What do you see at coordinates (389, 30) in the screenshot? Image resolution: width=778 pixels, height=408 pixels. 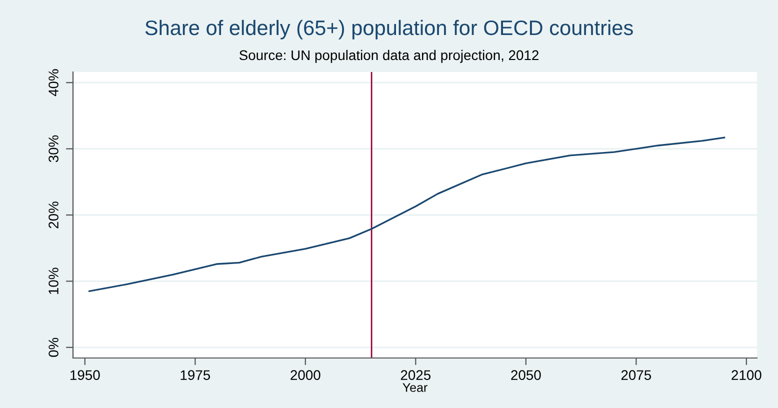 I see `chart-title: Share of elderly (65+) population for OECD countries` at bounding box center [389, 30].